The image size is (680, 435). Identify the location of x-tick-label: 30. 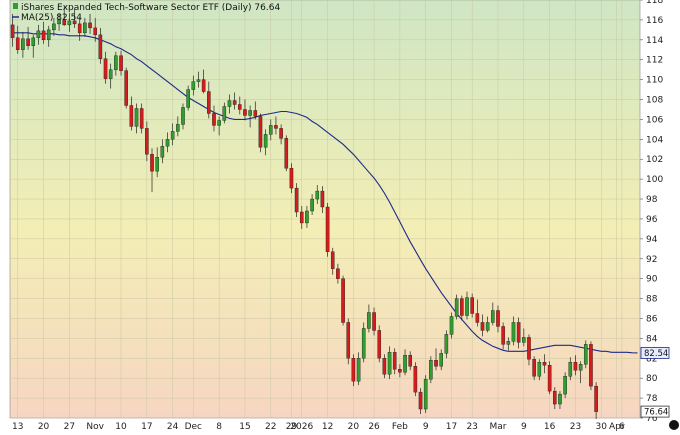
(602, 427).